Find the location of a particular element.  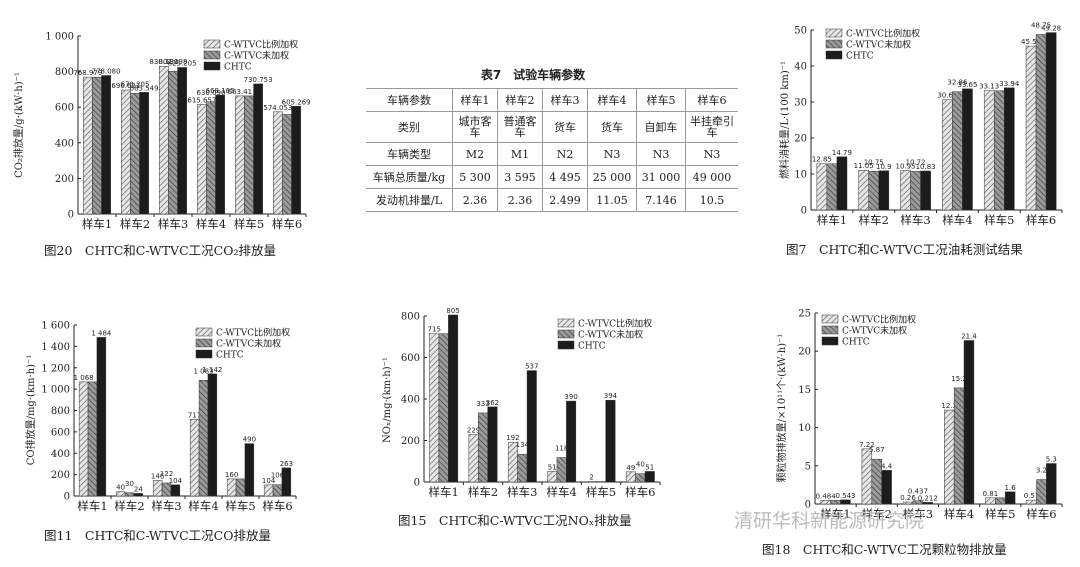

x-tick-label: 样车4 is located at coordinates (211, 224).